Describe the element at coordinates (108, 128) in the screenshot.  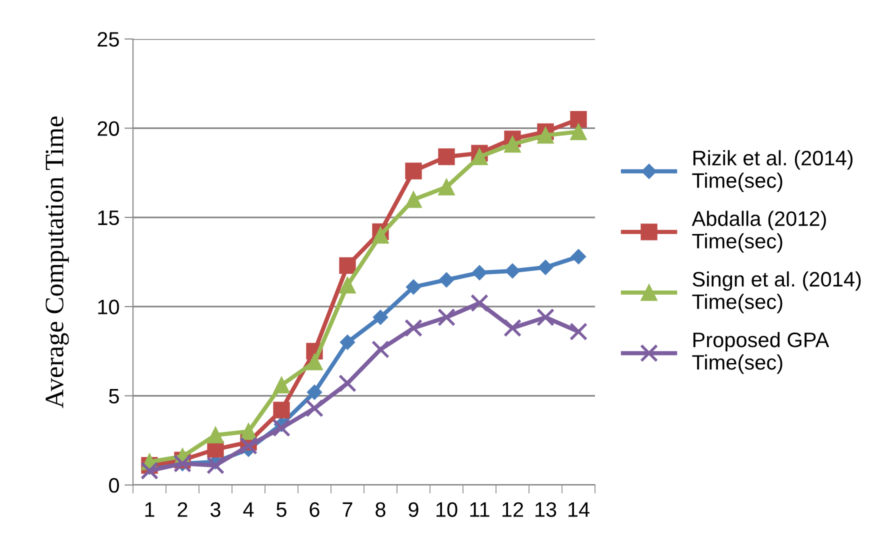
I see `y-tick-label: 20` at that location.